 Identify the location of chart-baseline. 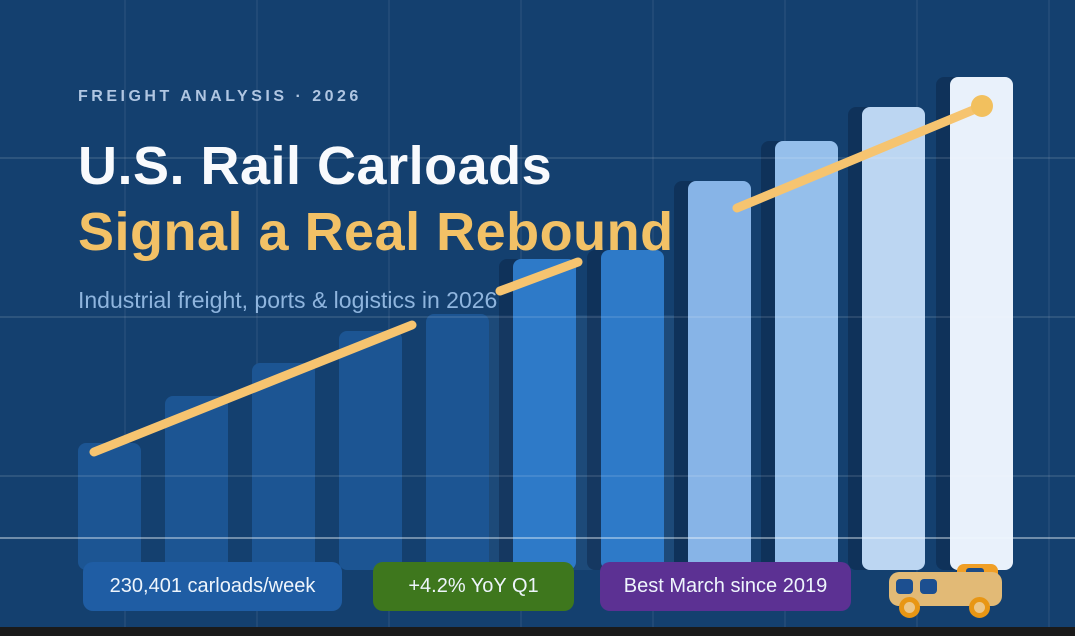
(537, 538).